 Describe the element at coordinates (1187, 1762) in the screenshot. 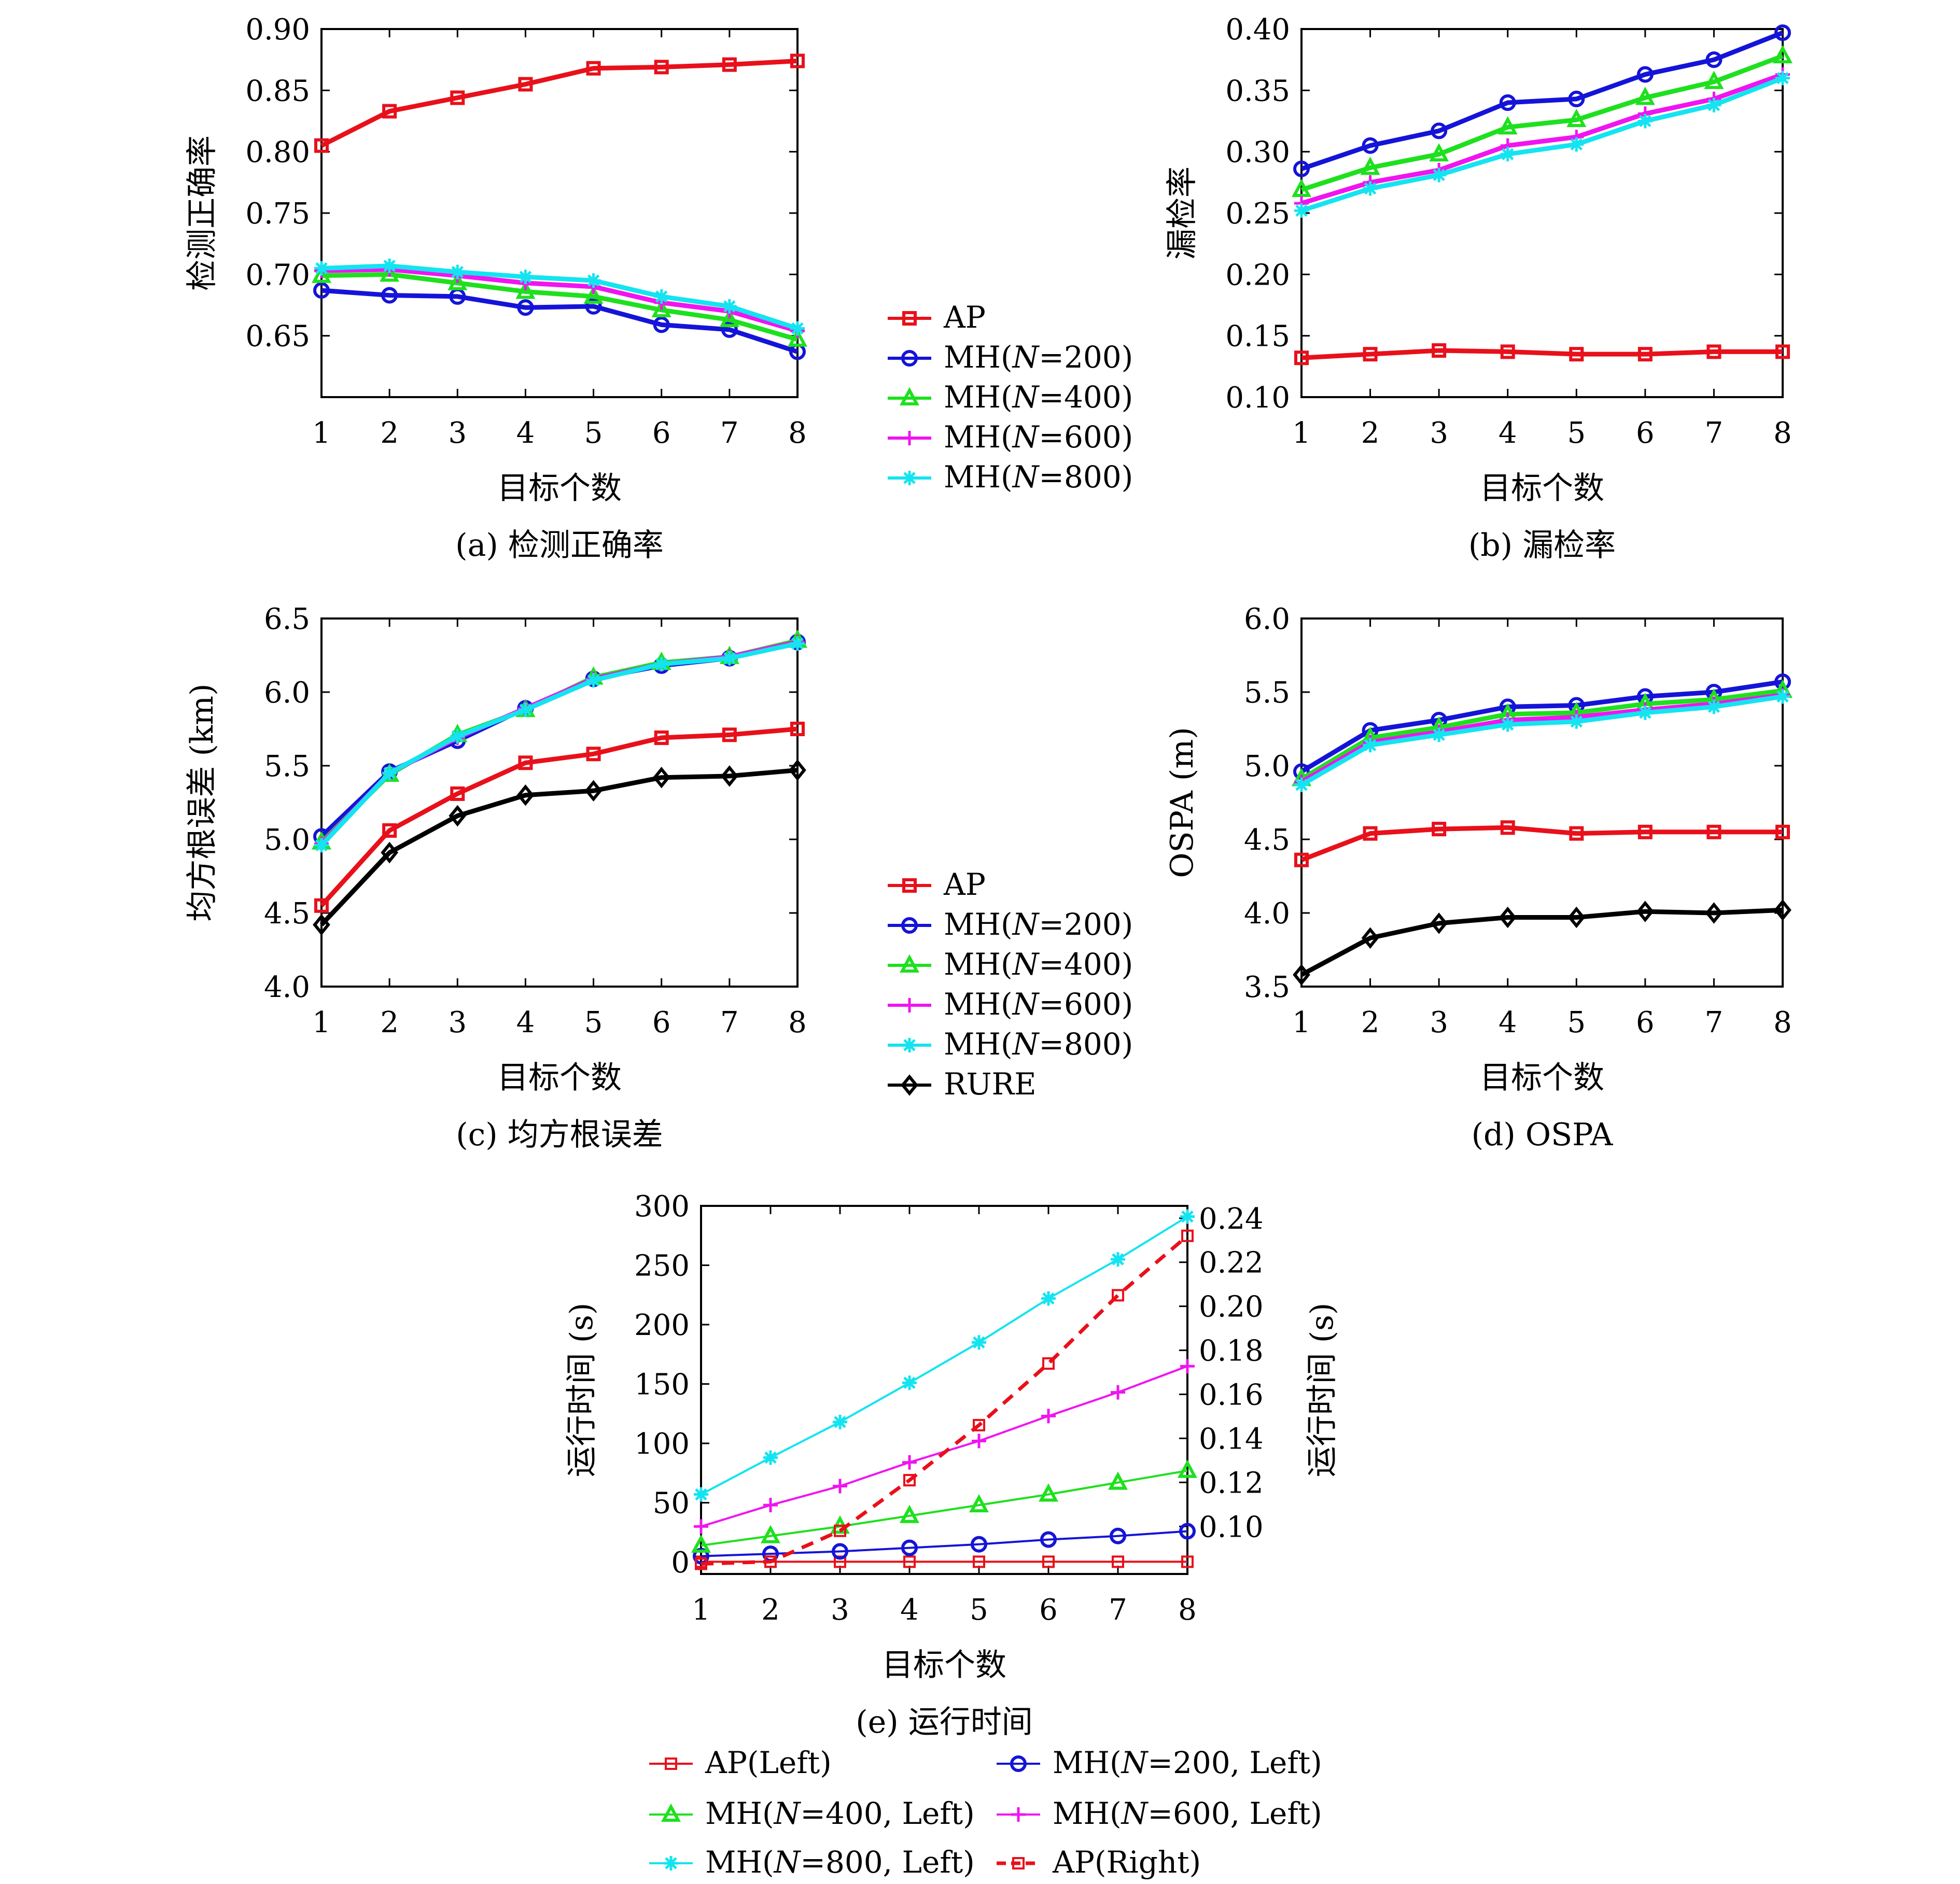

I see `legend-label: MH(N=200, Left)` at that location.